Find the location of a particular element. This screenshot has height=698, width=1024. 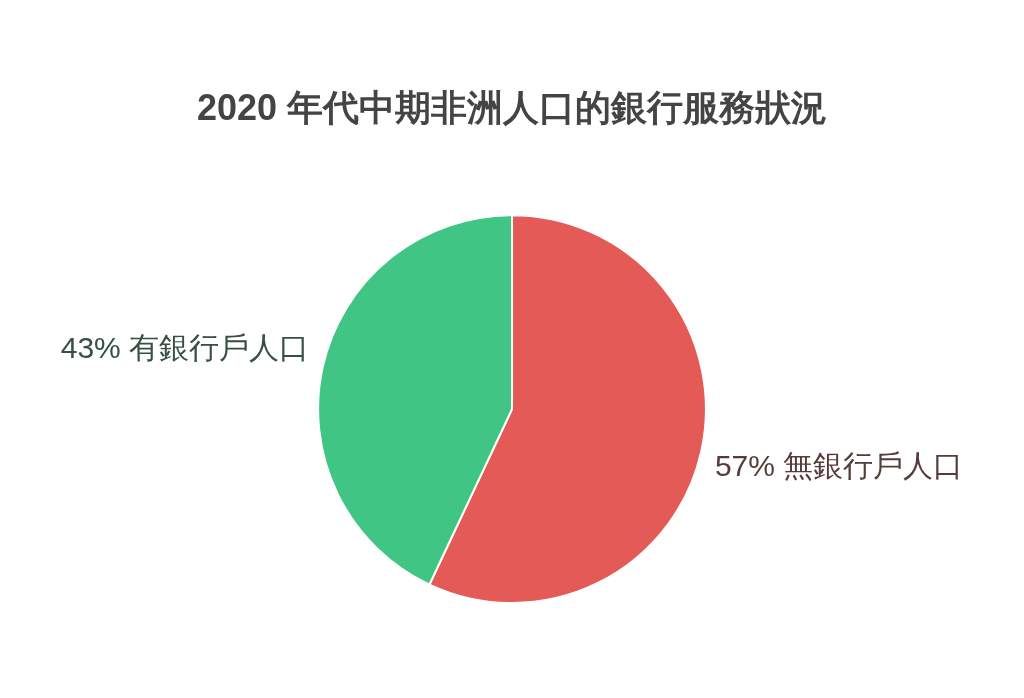

slice-label: 57% 無銀行戶人口 is located at coordinates (839, 466).